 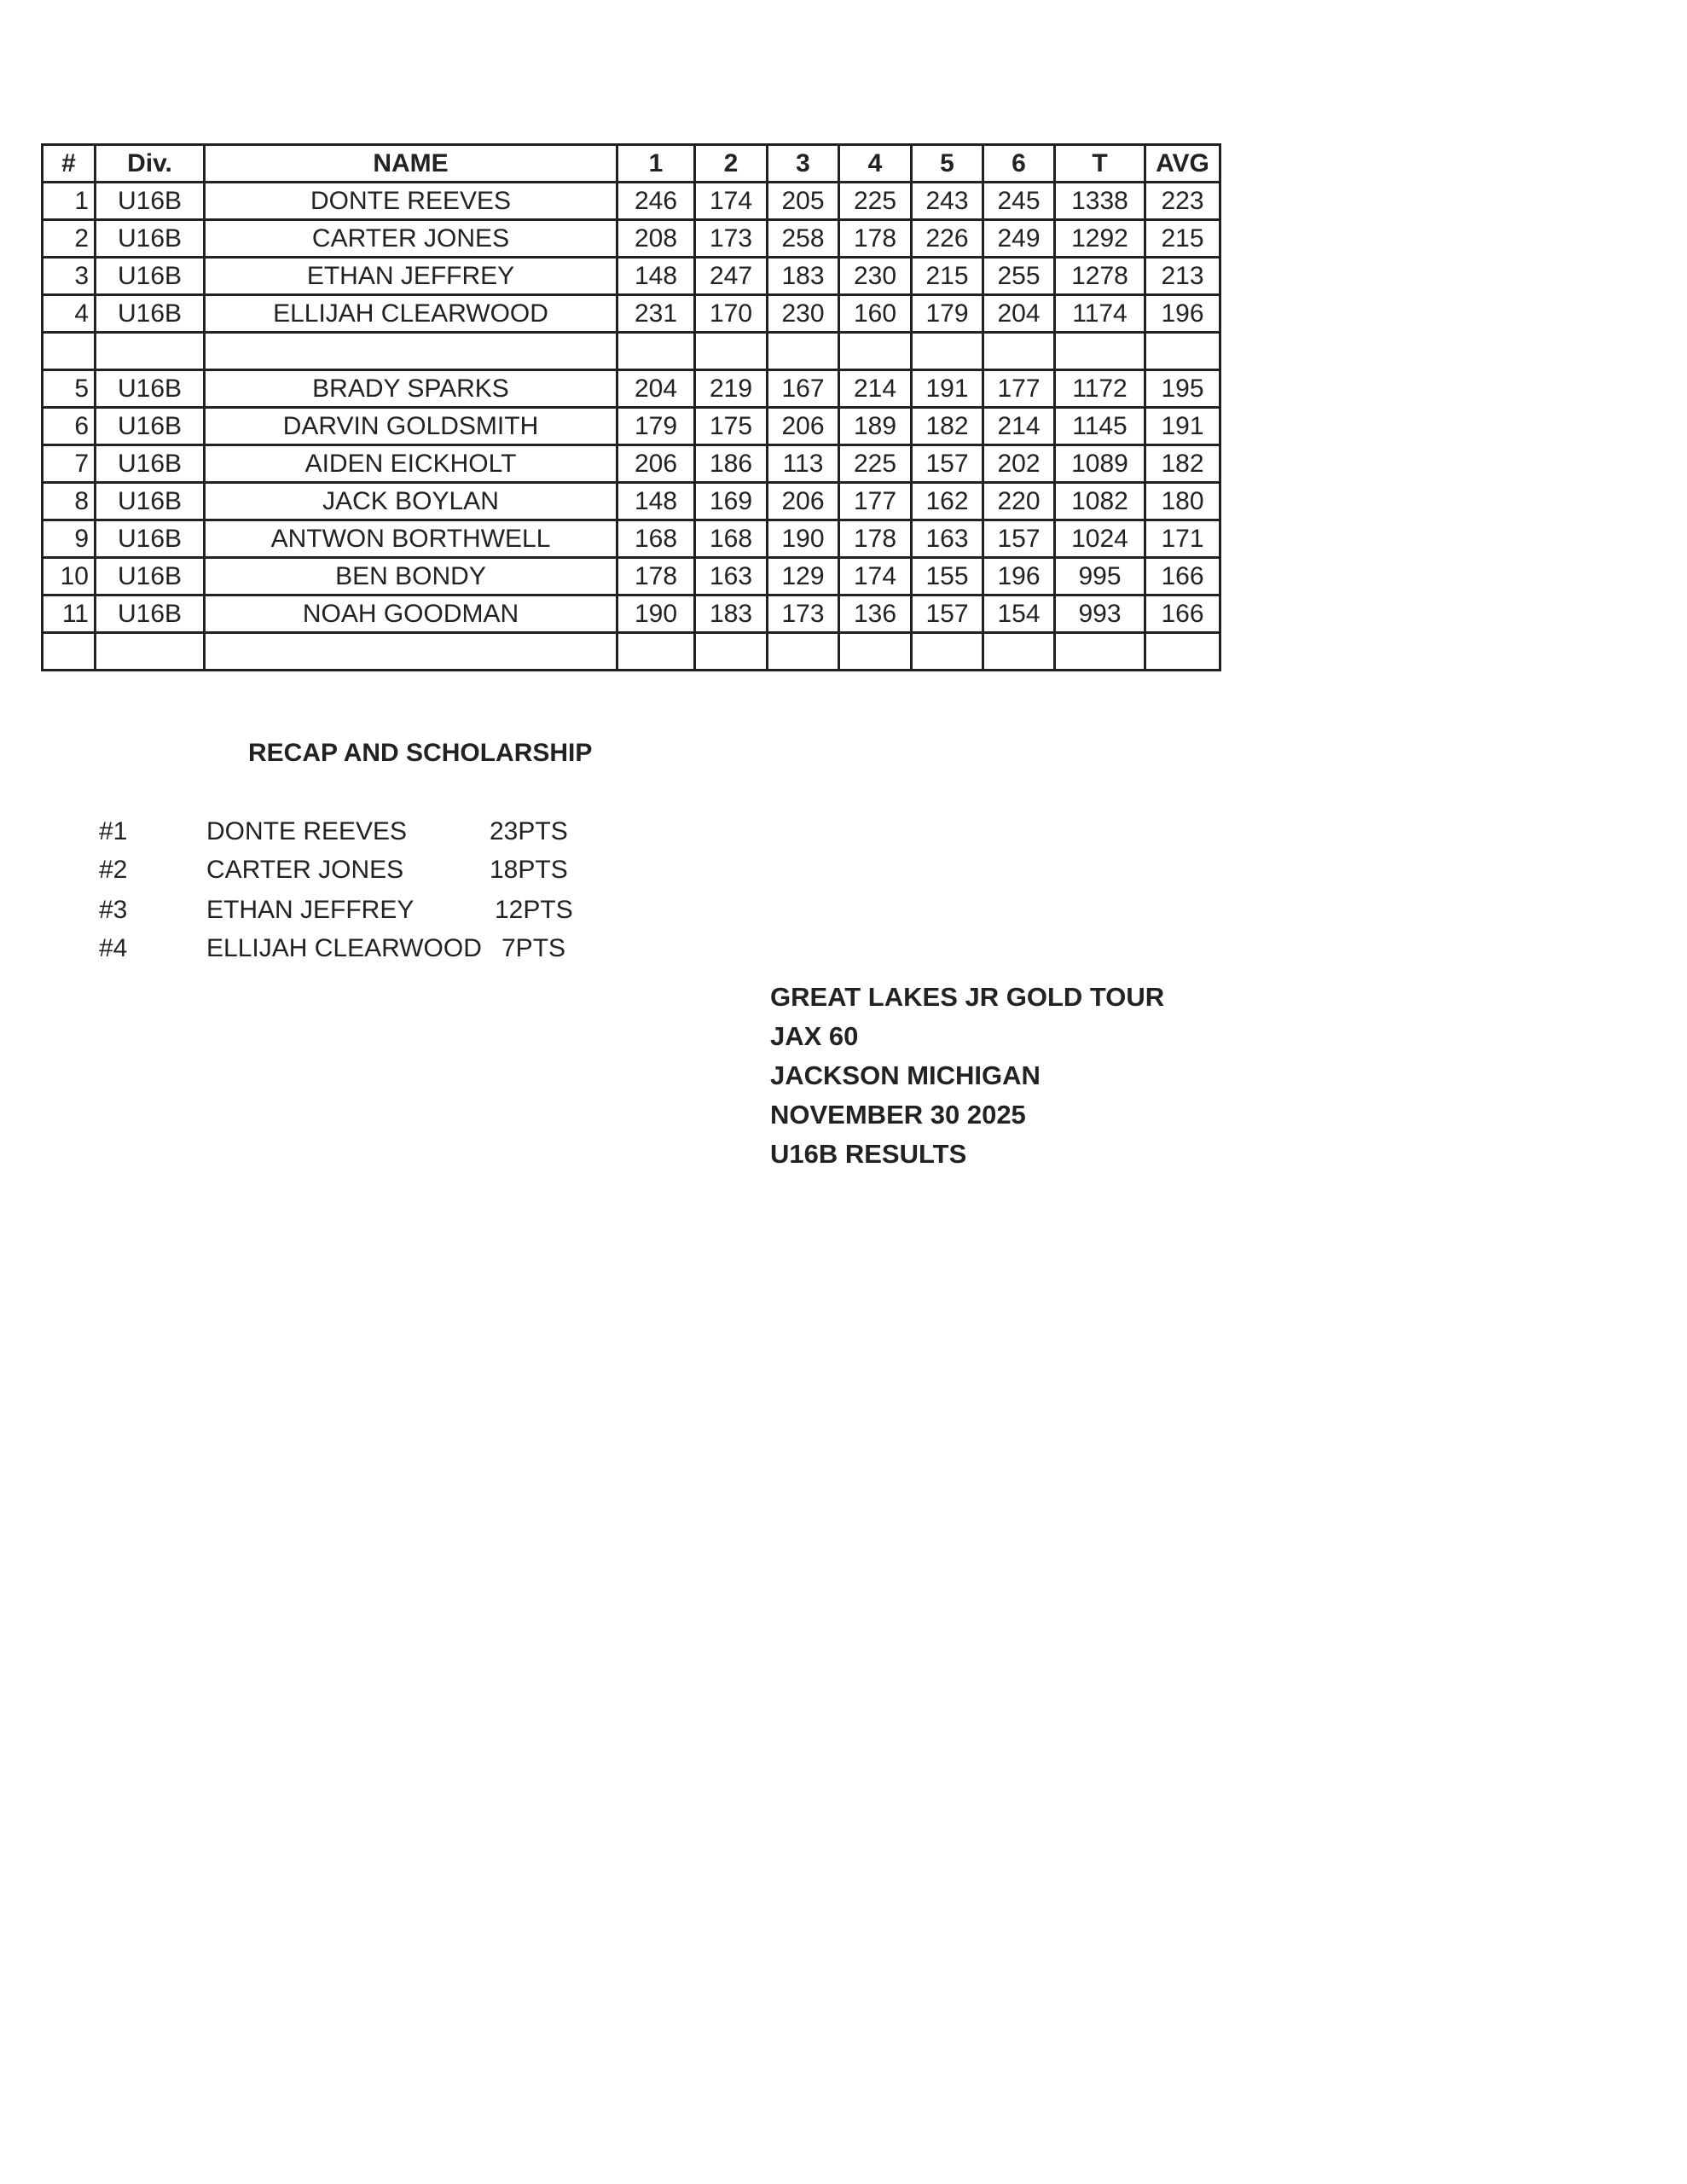 What do you see at coordinates (305, 870) in the screenshot?
I see `recap-name: CARTER JONES` at bounding box center [305, 870].